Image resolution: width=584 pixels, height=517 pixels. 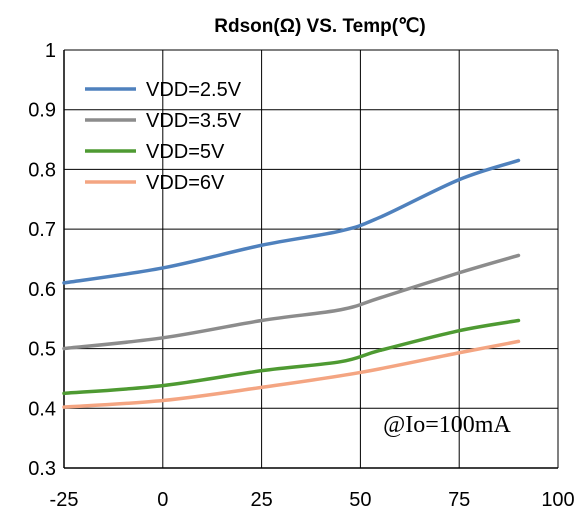 What do you see at coordinates (42, 290) in the screenshot?
I see `y-tick-label: 0.6` at bounding box center [42, 290].